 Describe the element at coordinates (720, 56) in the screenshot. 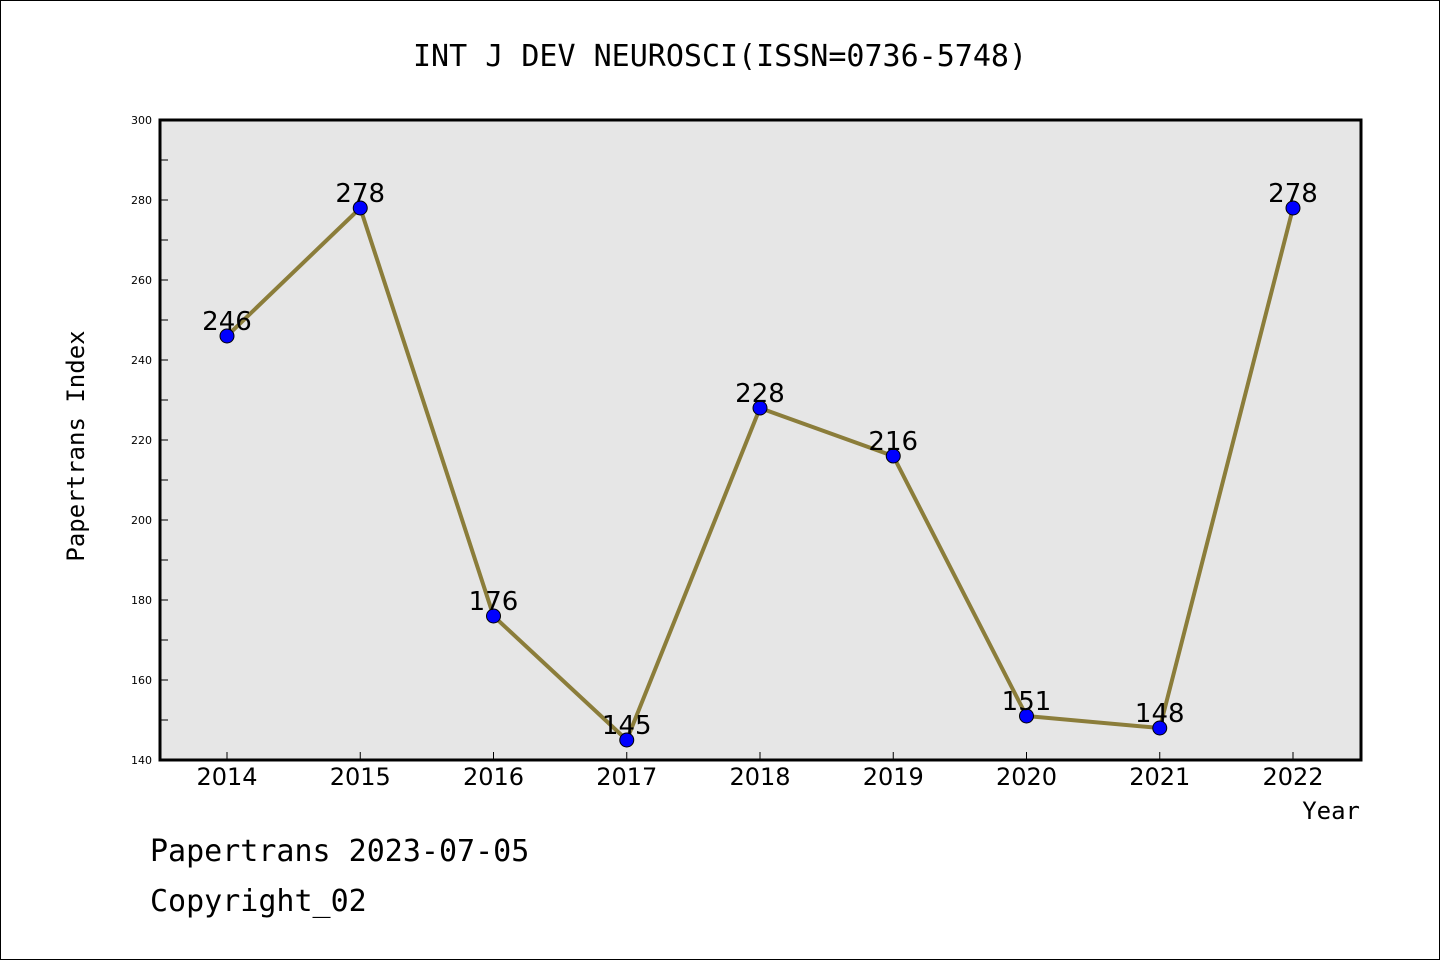

I see `chart-title: INT J DEV NEUROSCI(ISSN=0736-5748)` at that location.